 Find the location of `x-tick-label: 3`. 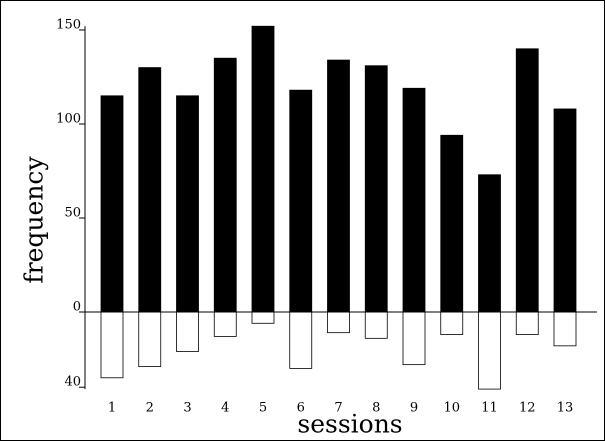

x-tick-label: 3 is located at coordinates (187, 408).